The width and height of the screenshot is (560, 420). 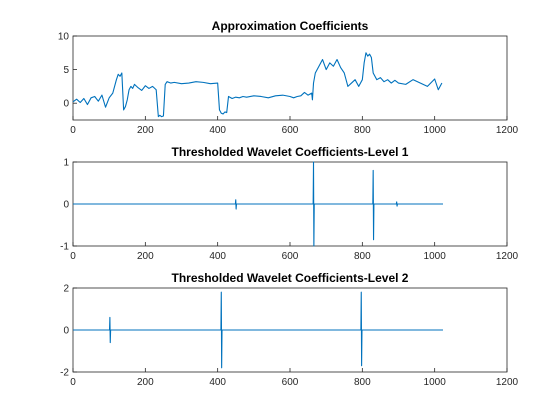 What do you see at coordinates (64, 37) in the screenshot?
I see `y-tick-label: 10` at bounding box center [64, 37].